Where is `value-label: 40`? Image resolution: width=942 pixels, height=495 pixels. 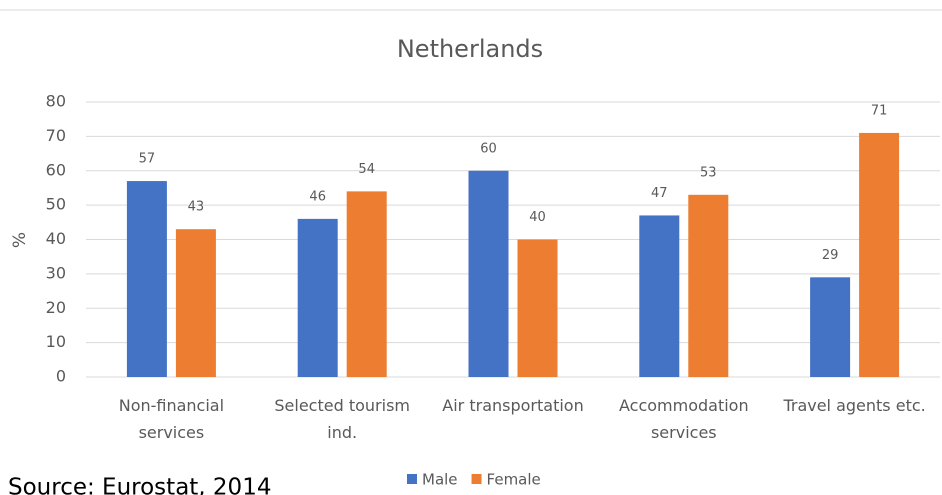 value-label: 40 is located at coordinates (537, 217).